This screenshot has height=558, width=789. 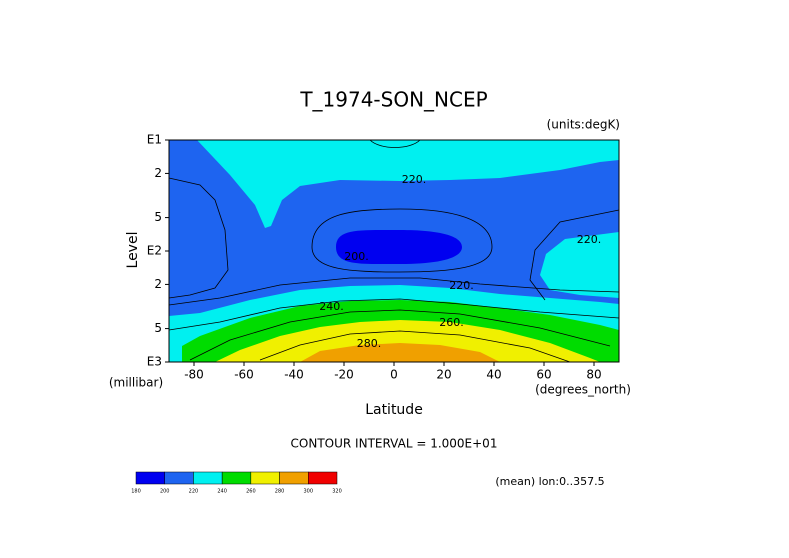 What do you see at coordinates (356, 256) in the screenshot?
I see `contour-label: 200.` at bounding box center [356, 256].